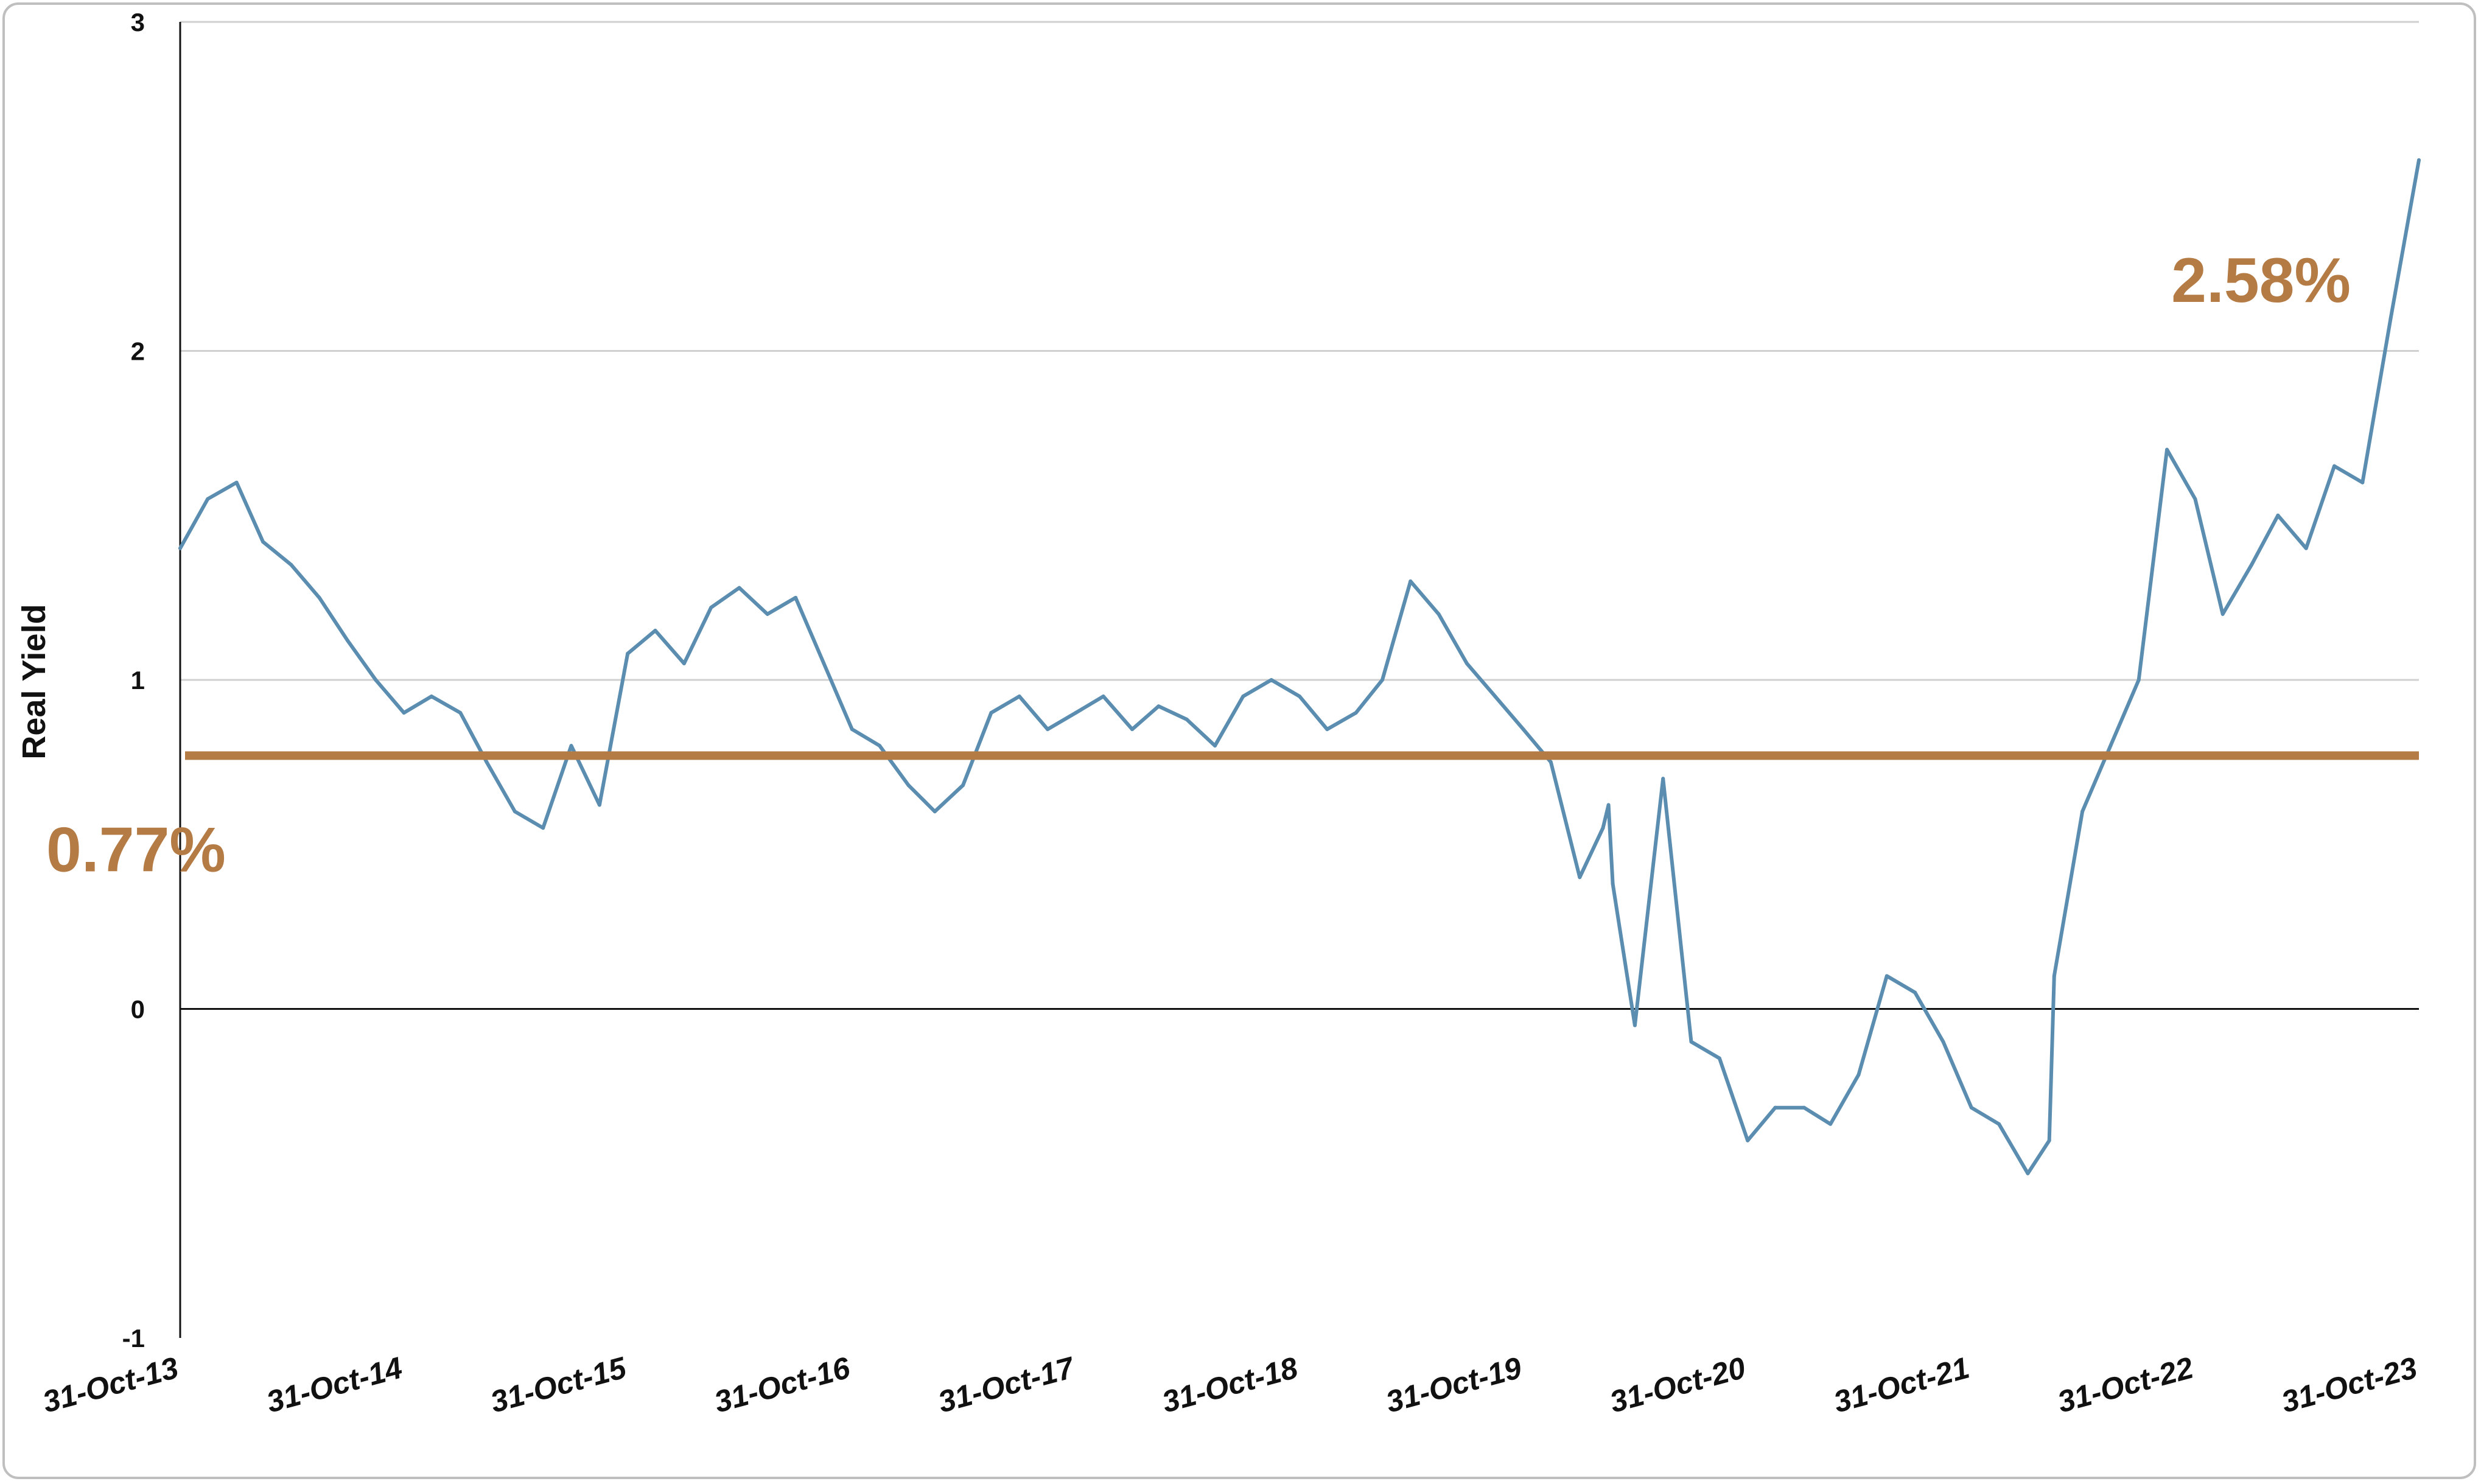  What do you see at coordinates (2349, 1384) in the screenshot?
I see `x-tick-label-10: 31-Oct-23` at bounding box center [2349, 1384].